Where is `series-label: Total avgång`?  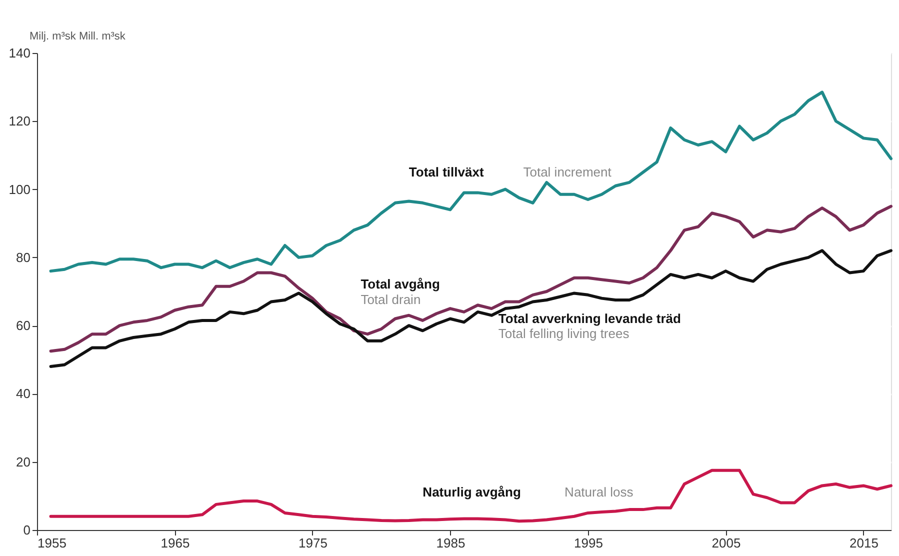 series-label: Total avgång is located at coordinates (400, 284).